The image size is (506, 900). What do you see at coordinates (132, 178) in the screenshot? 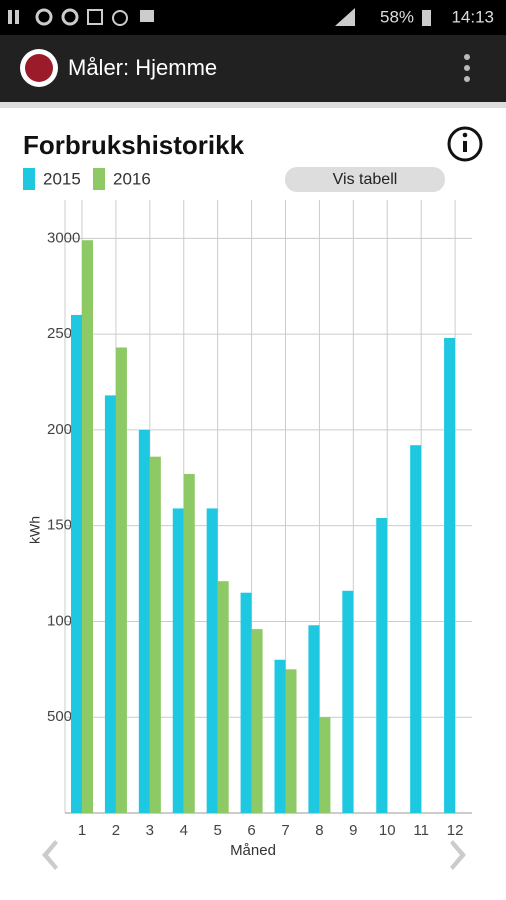
I see `legend-label: 2016` at bounding box center [132, 178].